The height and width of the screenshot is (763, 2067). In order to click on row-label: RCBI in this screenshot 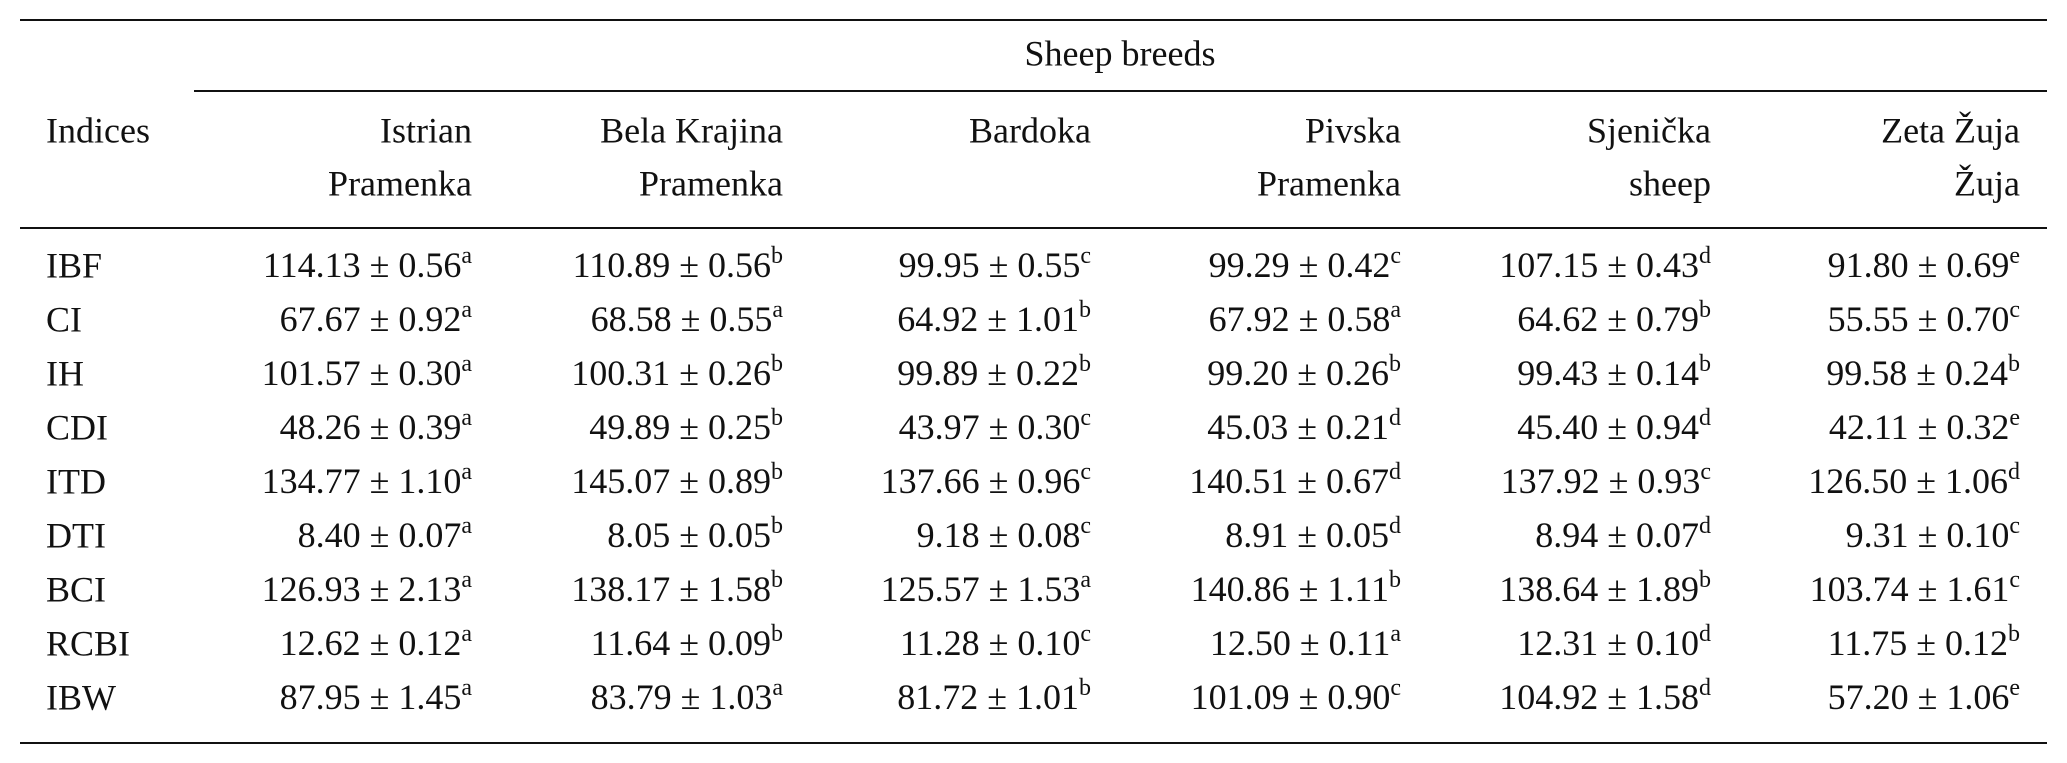, I will do `click(88, 643)`.